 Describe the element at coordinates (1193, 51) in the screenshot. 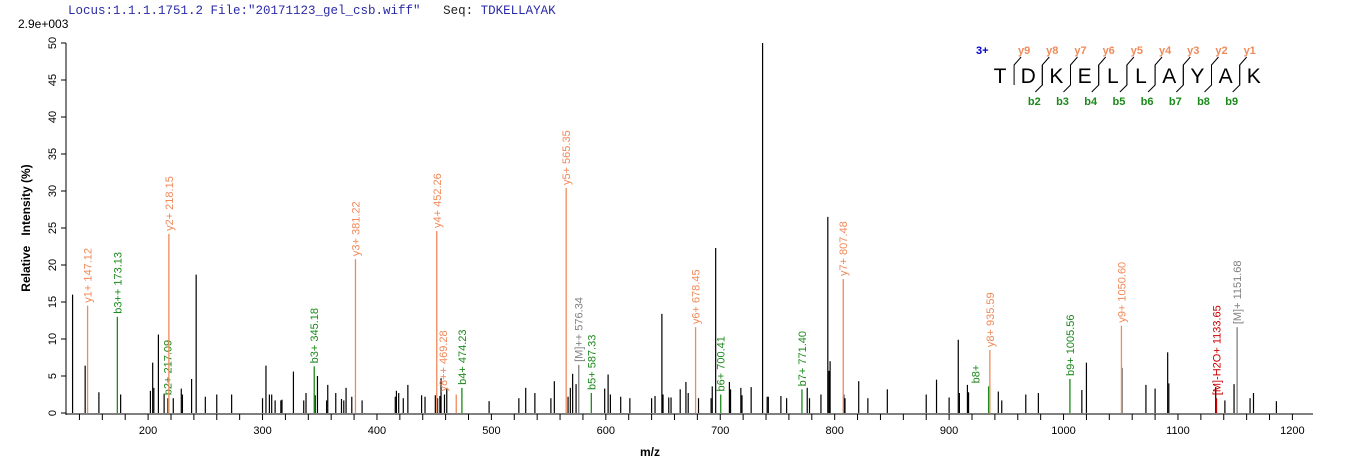

I see `y-ion-label: y3` at that location.